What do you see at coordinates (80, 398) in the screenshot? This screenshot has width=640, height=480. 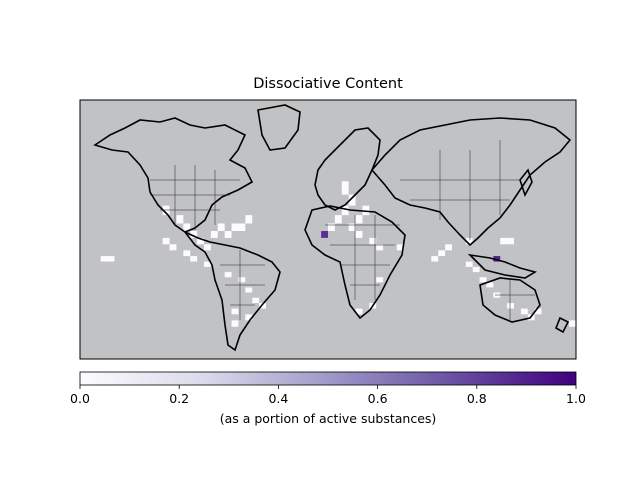 I see `colorbar-tick-label: 0.0` at bounding box center [80, 398].